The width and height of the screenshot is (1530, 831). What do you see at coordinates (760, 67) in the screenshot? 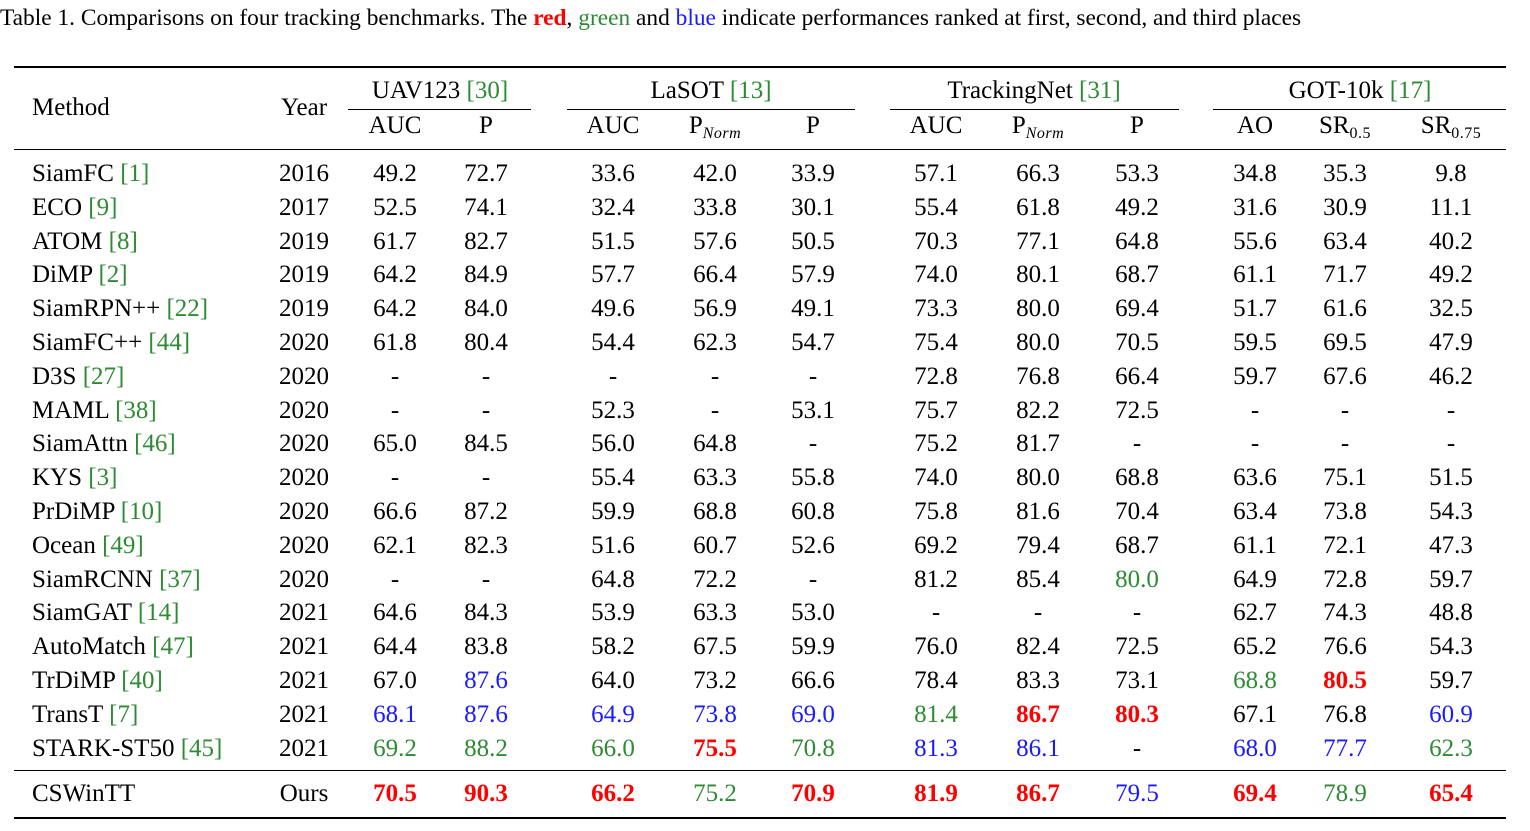
I see `table-top-rule` at bounding box center [760, 67].